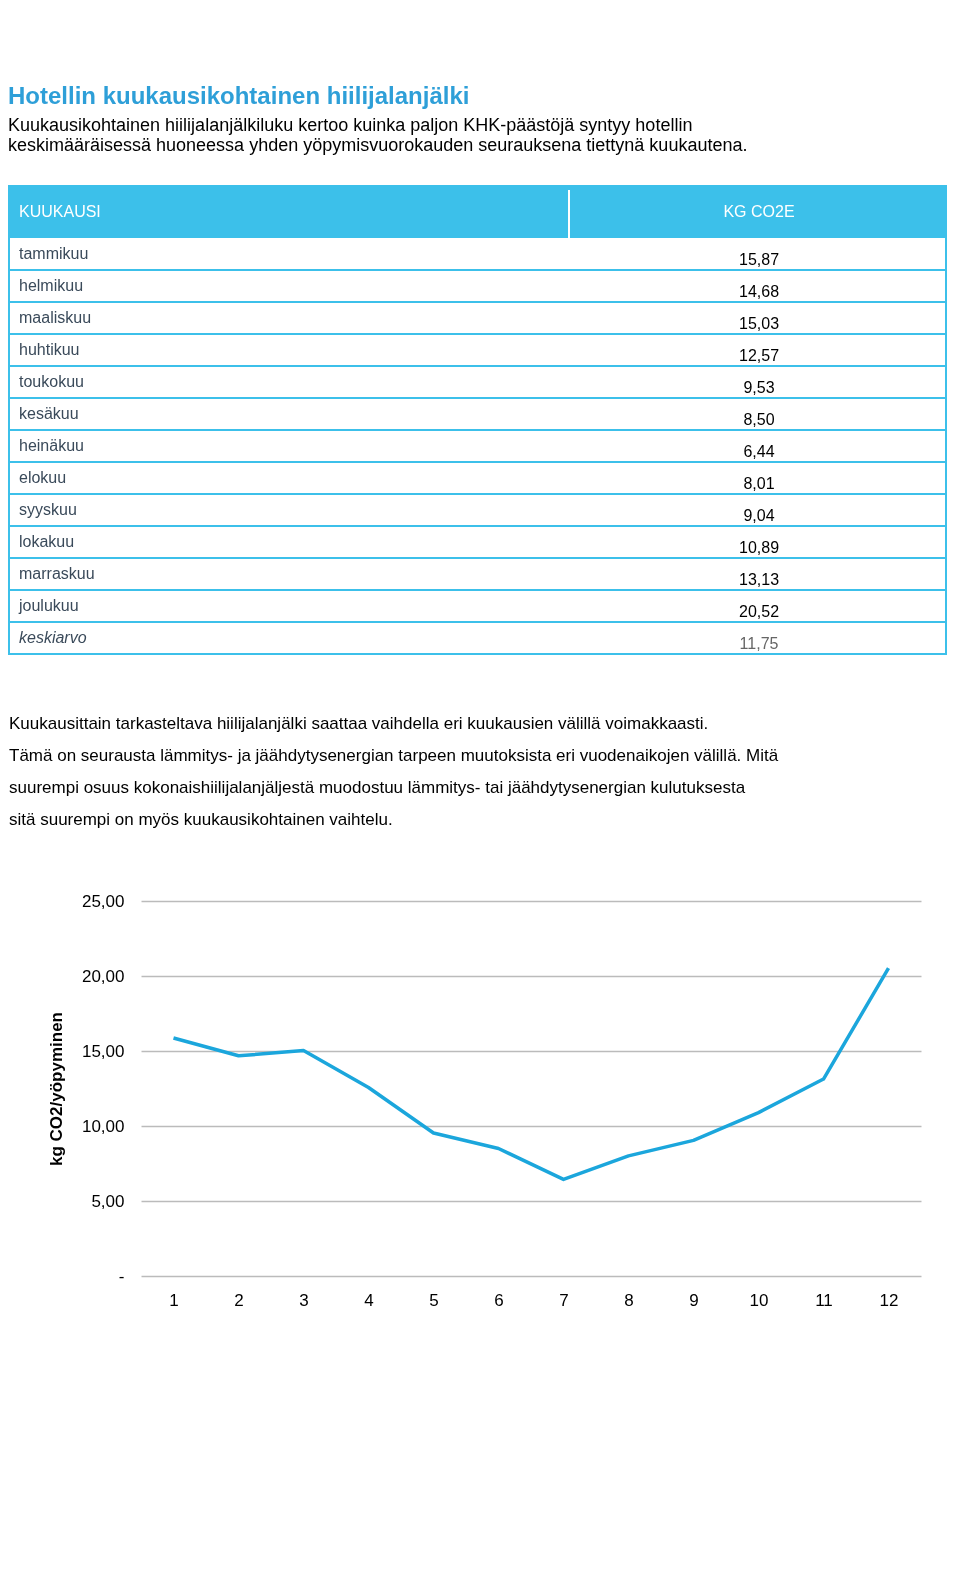 Image resolution: width=960 pixels, height=1584 pixels. What do you see at coordinates (394, 771) in the screenshot?
I see `text: Kuukausittain tarkasteltava hiilijalanjälki saattaa vaihdella eri kuukausien välillä voimakkaasti. Tämä on seurausta lämmitys- ja jäähdytysenergian tarpeen muutoksista eri vuodenaikojen välillä. Mitä suurempi osuus kokonaishiilijalanjäljestä muodostuu lämmitys- tai jäähdytysenergian kulutuksesta sitä suurempi on myös kuukausikohtainen vaihtelu.` at bounding box center [394, 771].